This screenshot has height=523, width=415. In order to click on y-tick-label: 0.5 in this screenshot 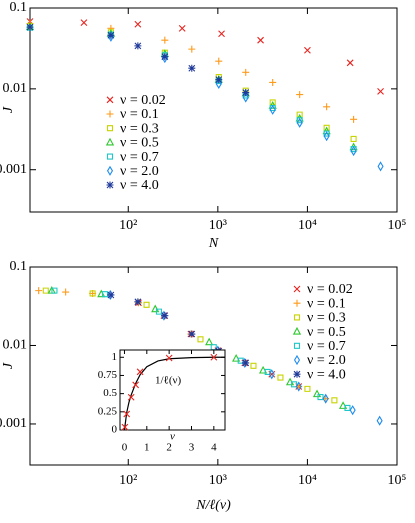, I will do `click(110, 393)`.